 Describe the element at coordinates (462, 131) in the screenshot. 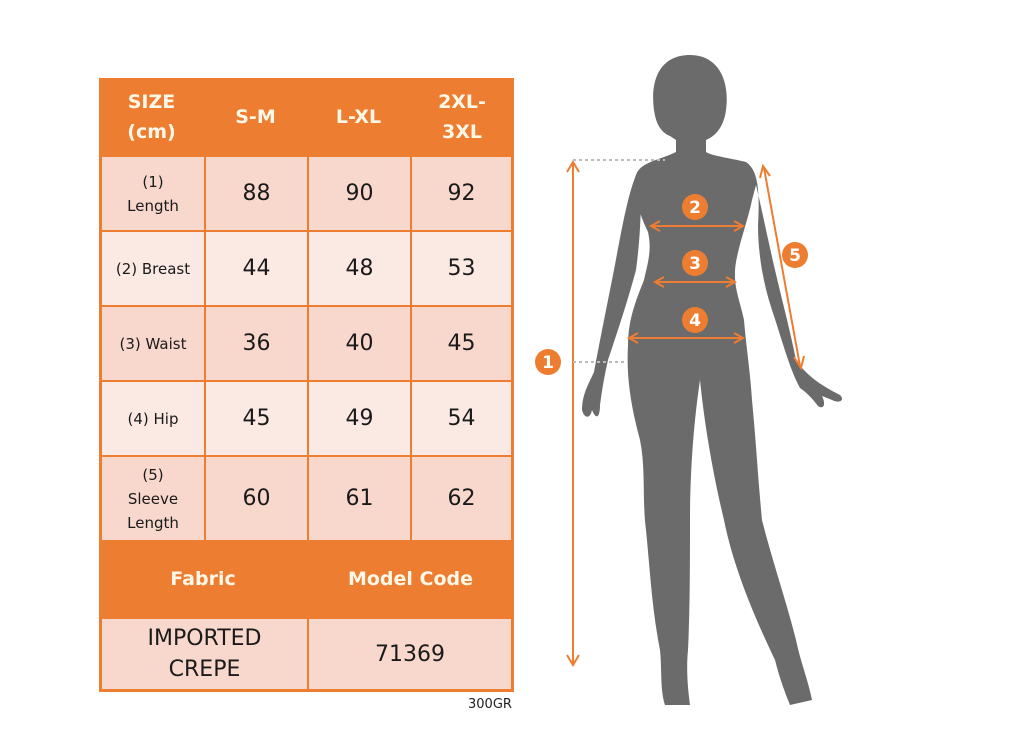

I see `header-text: 3XL` at that location.